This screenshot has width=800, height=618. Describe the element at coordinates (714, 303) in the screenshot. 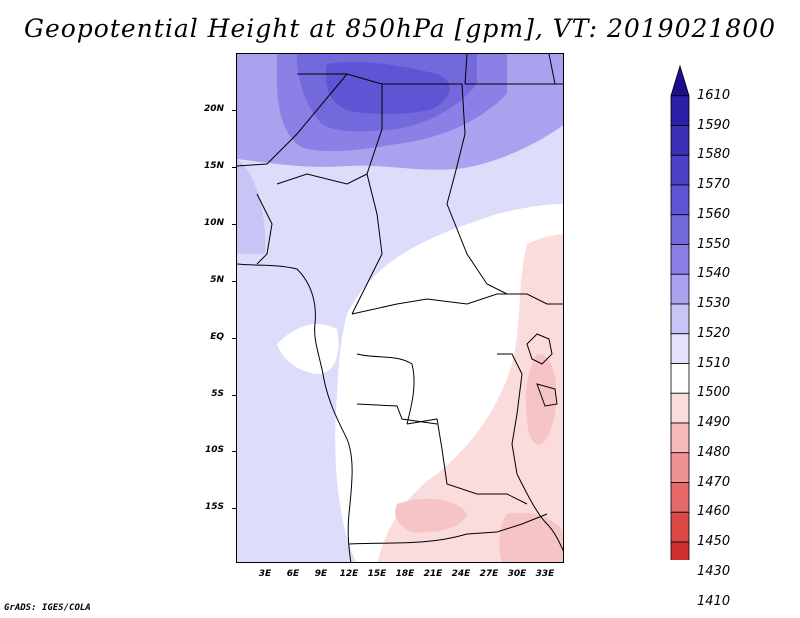

I see `colorbar-label: 1530` at that location.